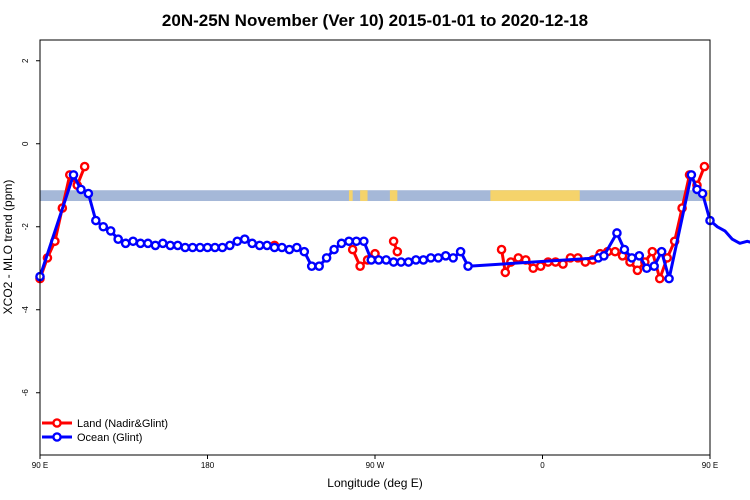 The width and height of the screenshot is (750, 500). I want to click on ocean-band, so click(375, 196).